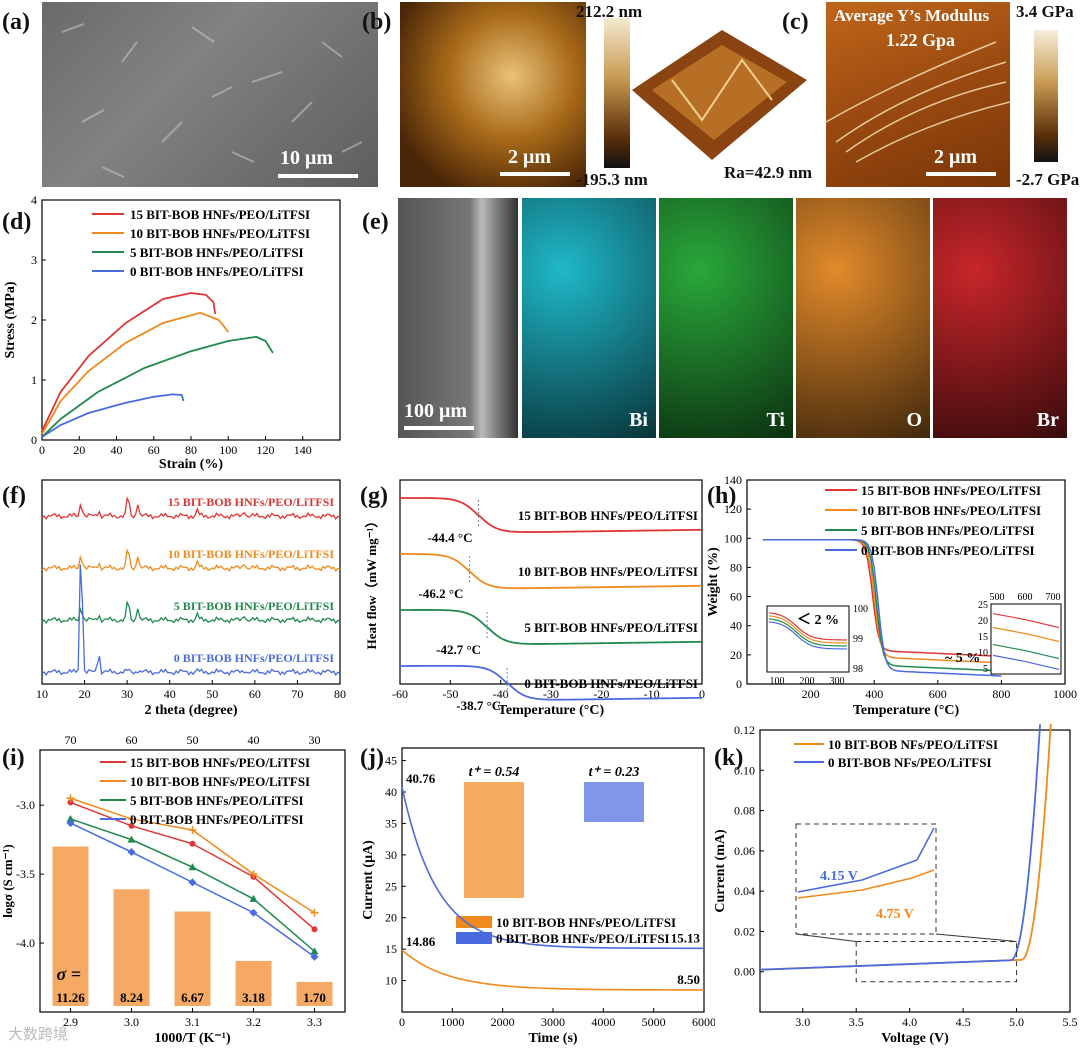  What do you see at coordinates (963, 1022) in the screenshot?
I see `x-tick-label: 4.5` at bounding box center [963, 1022].